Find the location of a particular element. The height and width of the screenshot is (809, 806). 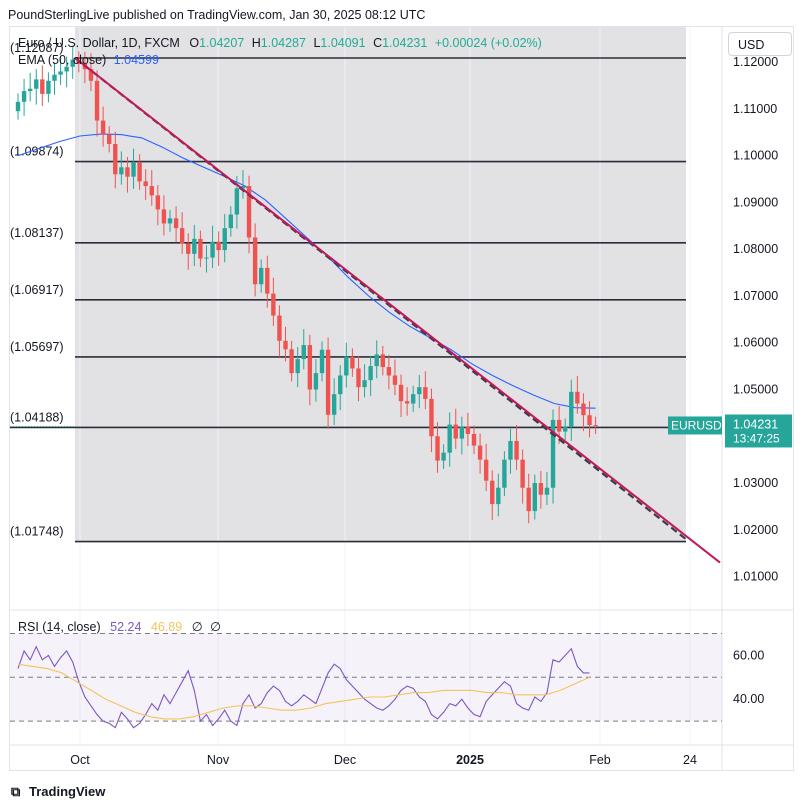

currency-button: USD is located at coordinates (760, 44).